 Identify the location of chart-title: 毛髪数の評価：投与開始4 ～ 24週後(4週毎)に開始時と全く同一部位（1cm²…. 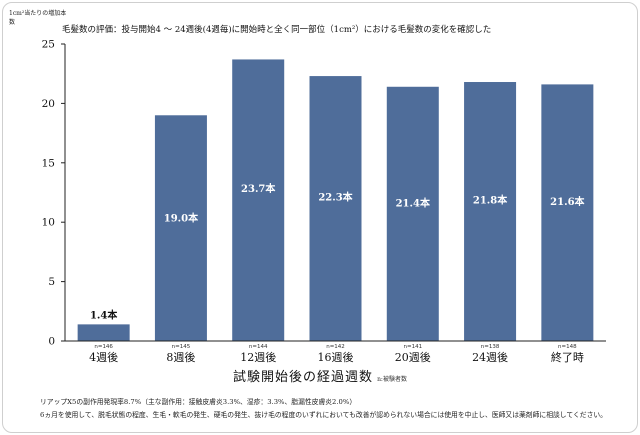
(277, 30).